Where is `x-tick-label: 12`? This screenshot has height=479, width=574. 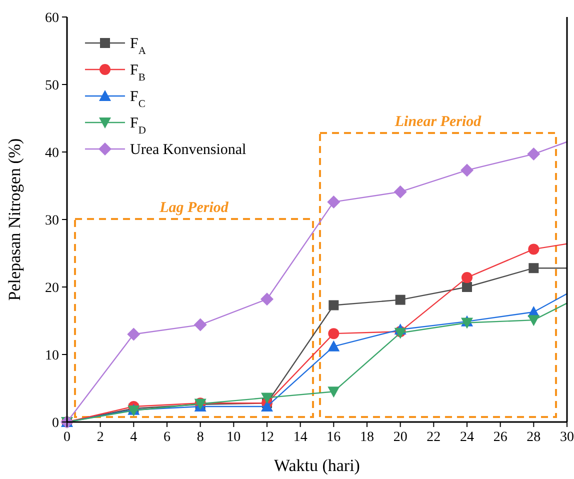
x-tick-label: 12 is located at coordinates (267, 437).